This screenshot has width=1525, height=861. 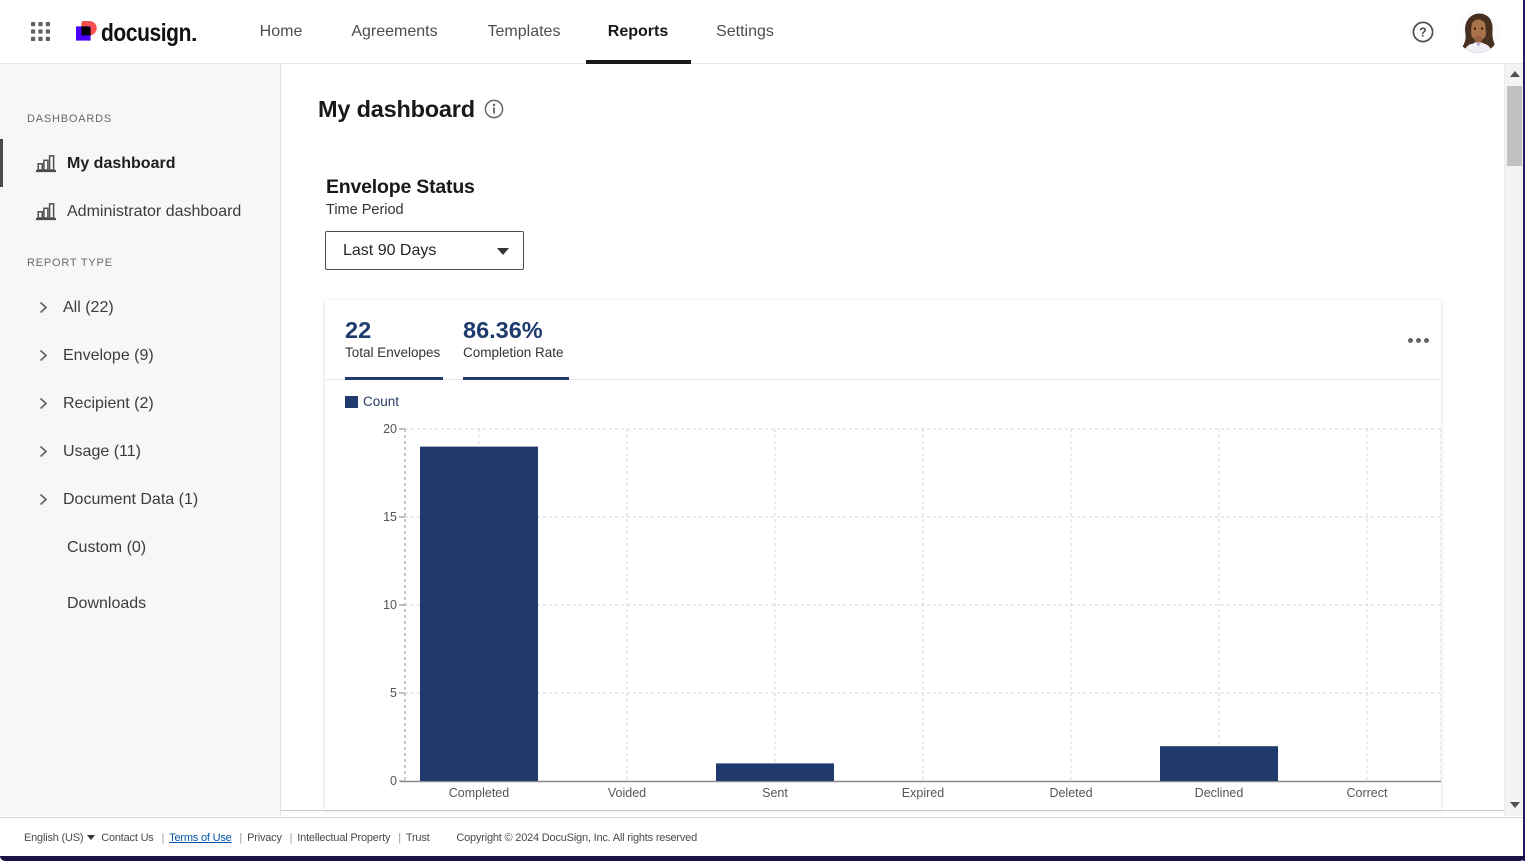 I want to click on svg-text: 15, so click(x=390, y=517).